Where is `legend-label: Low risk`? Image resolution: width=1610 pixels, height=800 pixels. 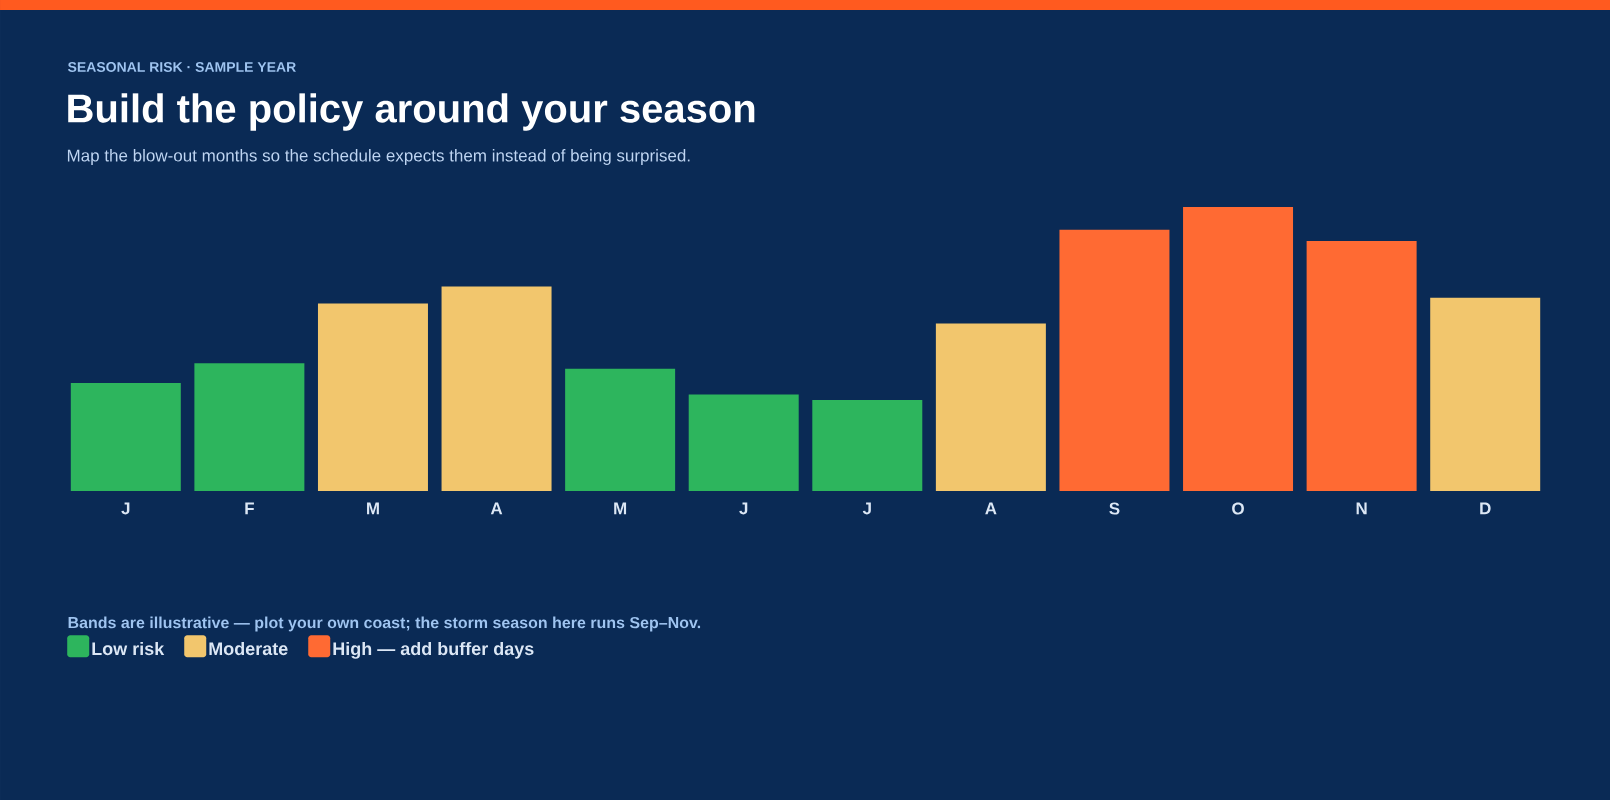 legend-label: Low risk is located at coordinates (128, 648).